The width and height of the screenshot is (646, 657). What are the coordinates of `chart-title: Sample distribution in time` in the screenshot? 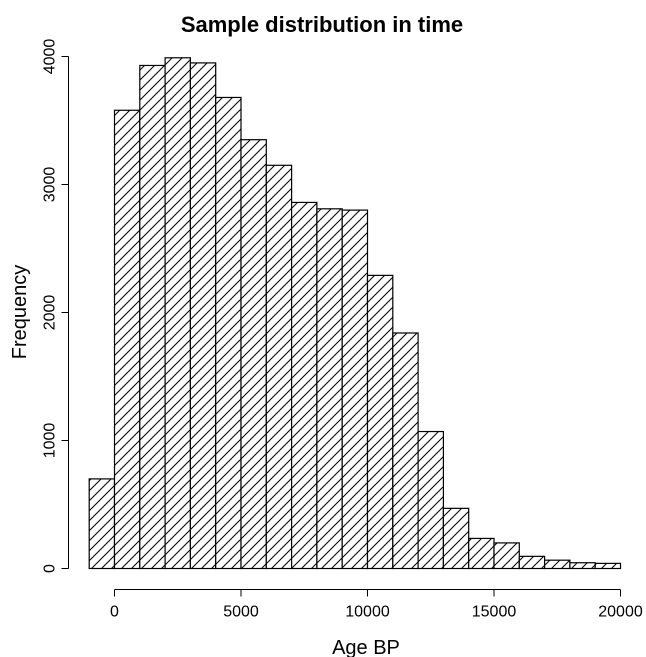 It's located at (322, 24).